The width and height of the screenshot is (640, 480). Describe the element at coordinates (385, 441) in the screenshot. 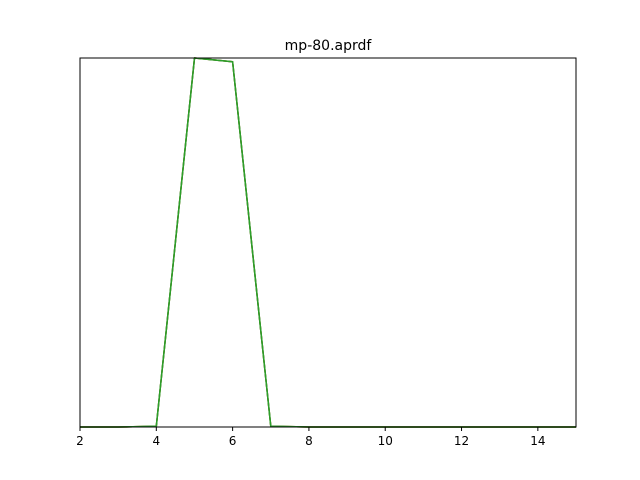

I see `x-tick-label: 10` at that location.